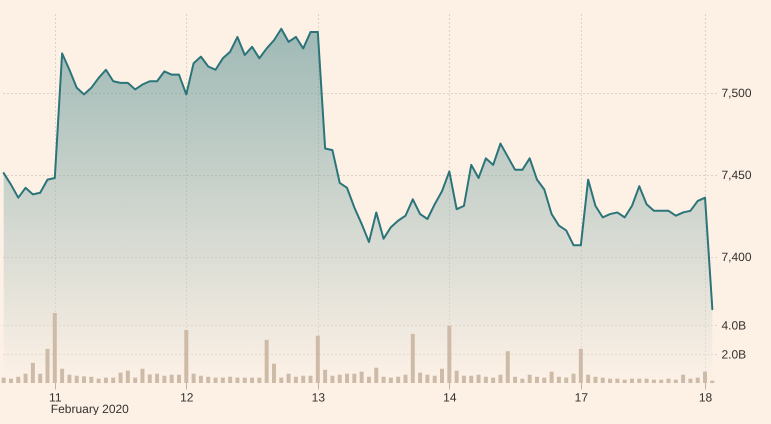 The height and width of the screenshot is (424, 771). Describe the element at coordinates (734, 354) in the screenshot. I see `y2-tick-label: 2.0B` at that location.